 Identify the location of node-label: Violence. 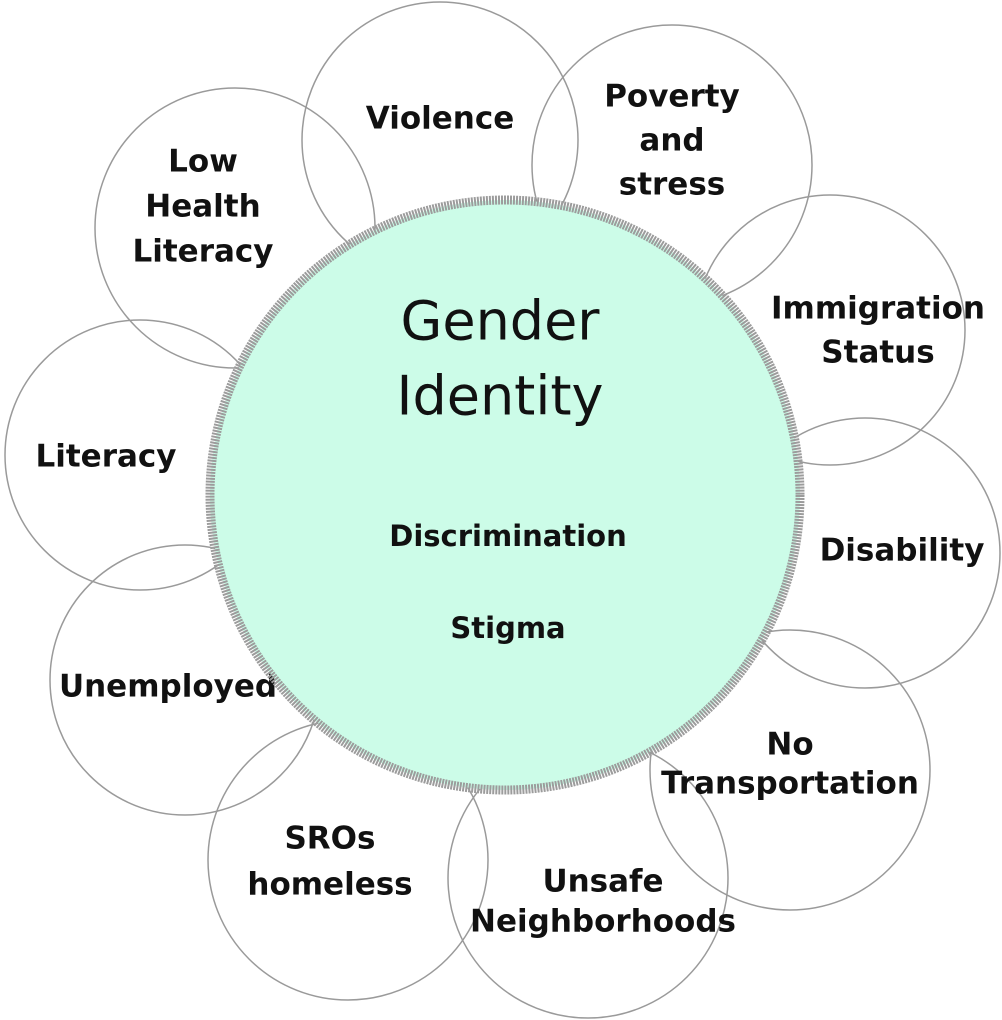
(440, 119).